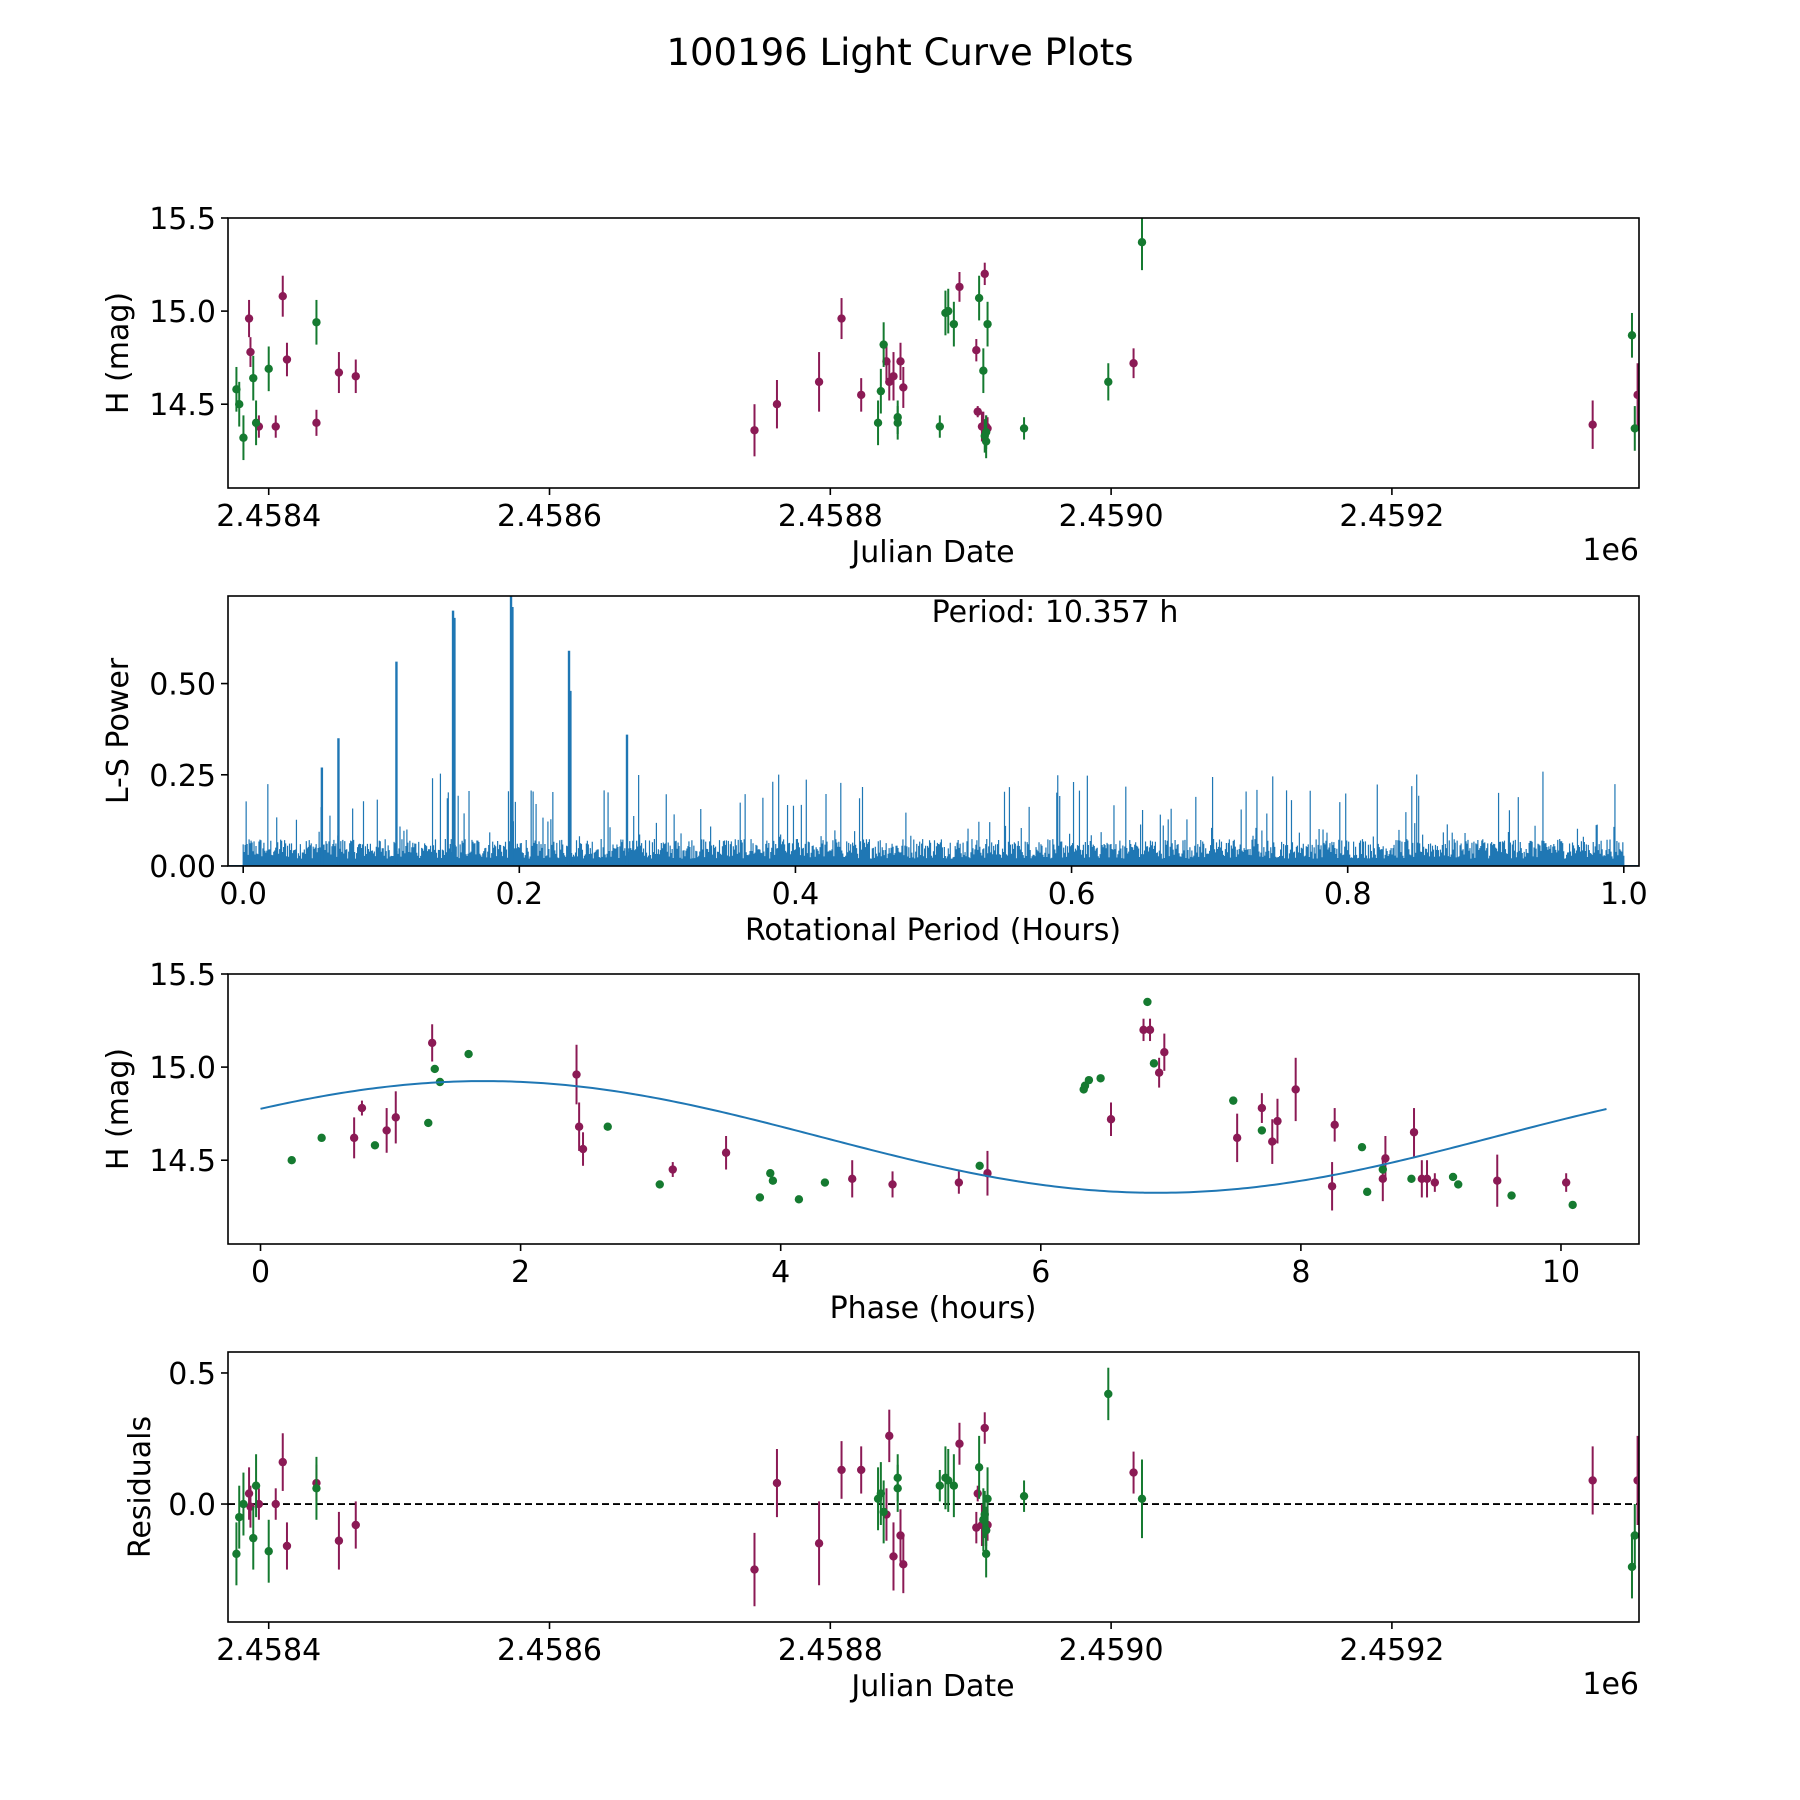 This screenshot has width=1800, height=1800. What do you see at coordinates (192, 1374) in the screenshot?
I see `y-tick-label: 0.5` at bounding box center [192, 1374].